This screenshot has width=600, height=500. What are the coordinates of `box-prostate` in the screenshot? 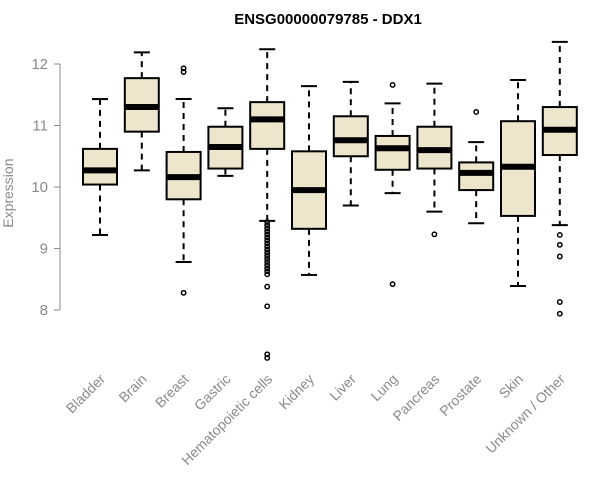 It's located at (476, 167).